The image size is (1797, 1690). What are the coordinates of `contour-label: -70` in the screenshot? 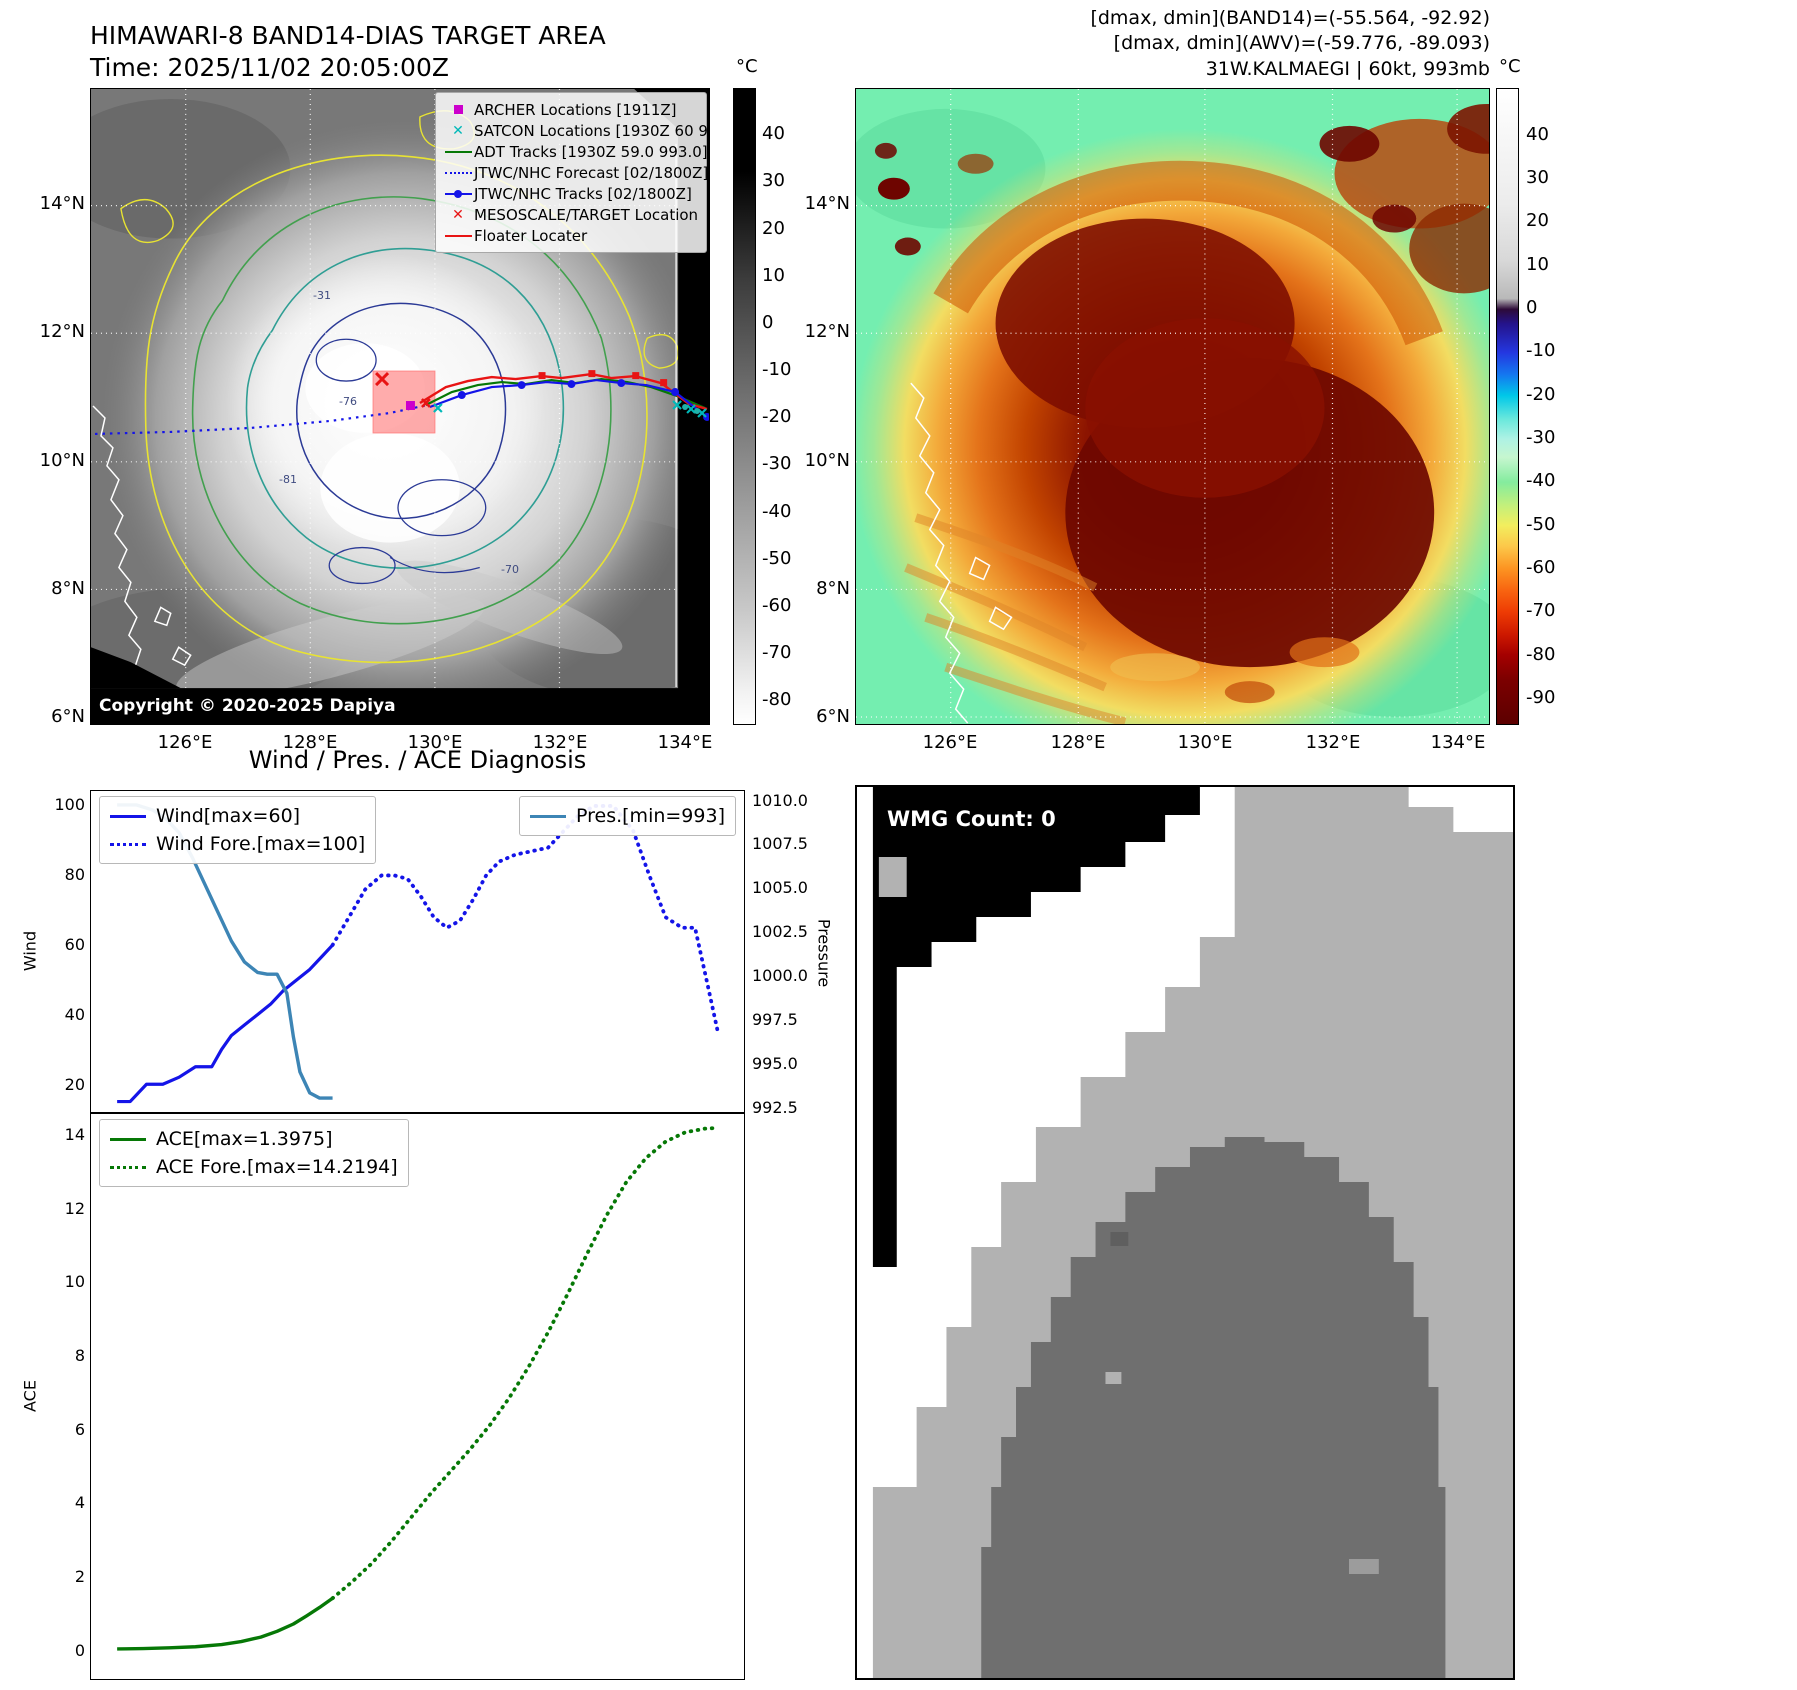 It's located at (510, 569).